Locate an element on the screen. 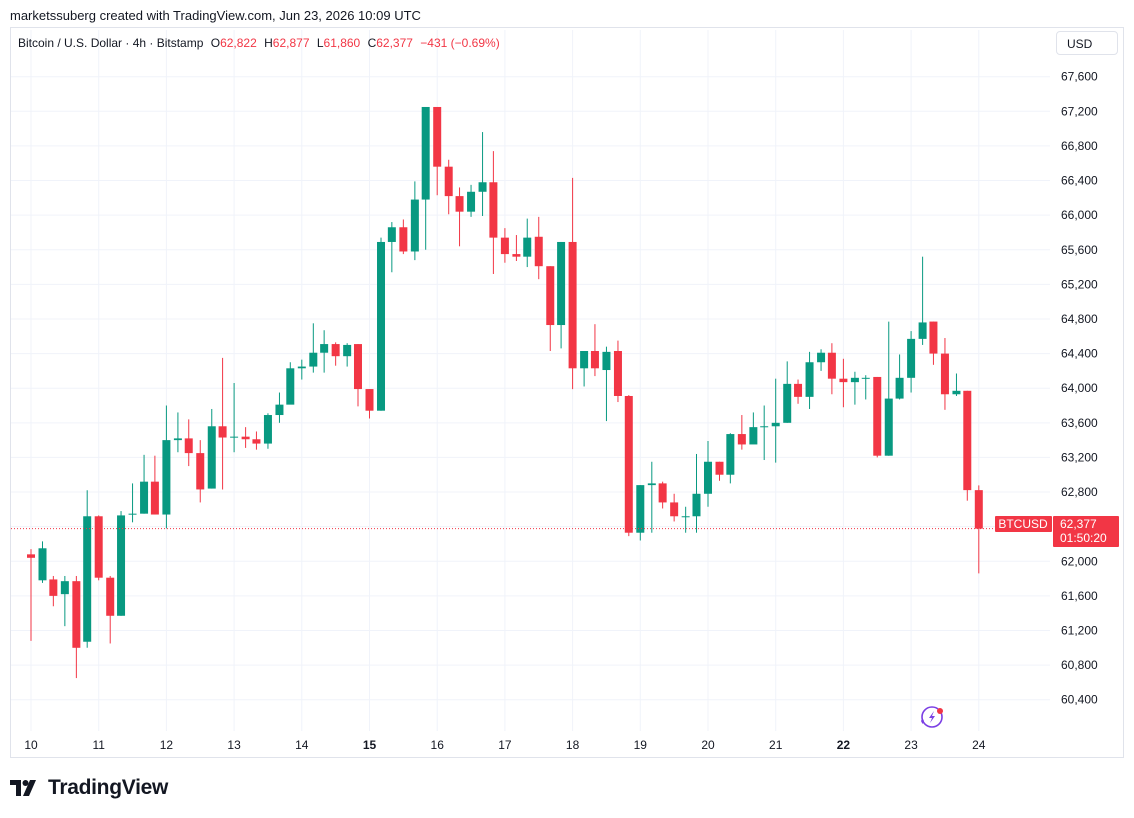 The width and height of the screenshot is (1134, 818). x-tick-label: 20 is located at coordinates (708, 745).